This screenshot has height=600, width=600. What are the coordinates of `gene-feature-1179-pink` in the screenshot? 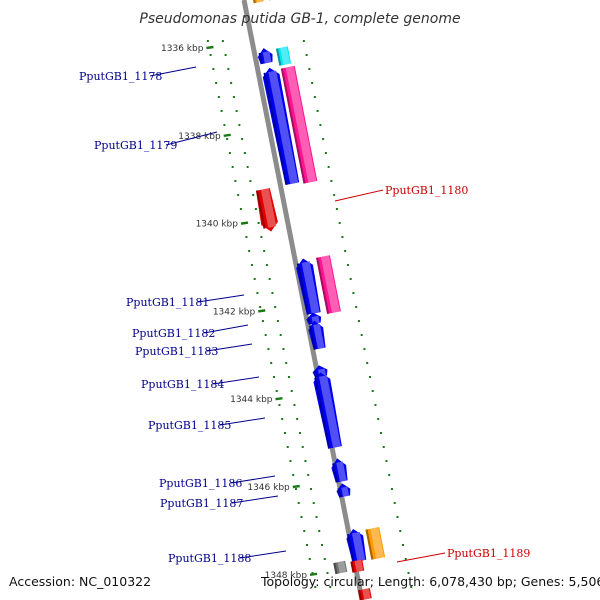 It's located at (299, 124).